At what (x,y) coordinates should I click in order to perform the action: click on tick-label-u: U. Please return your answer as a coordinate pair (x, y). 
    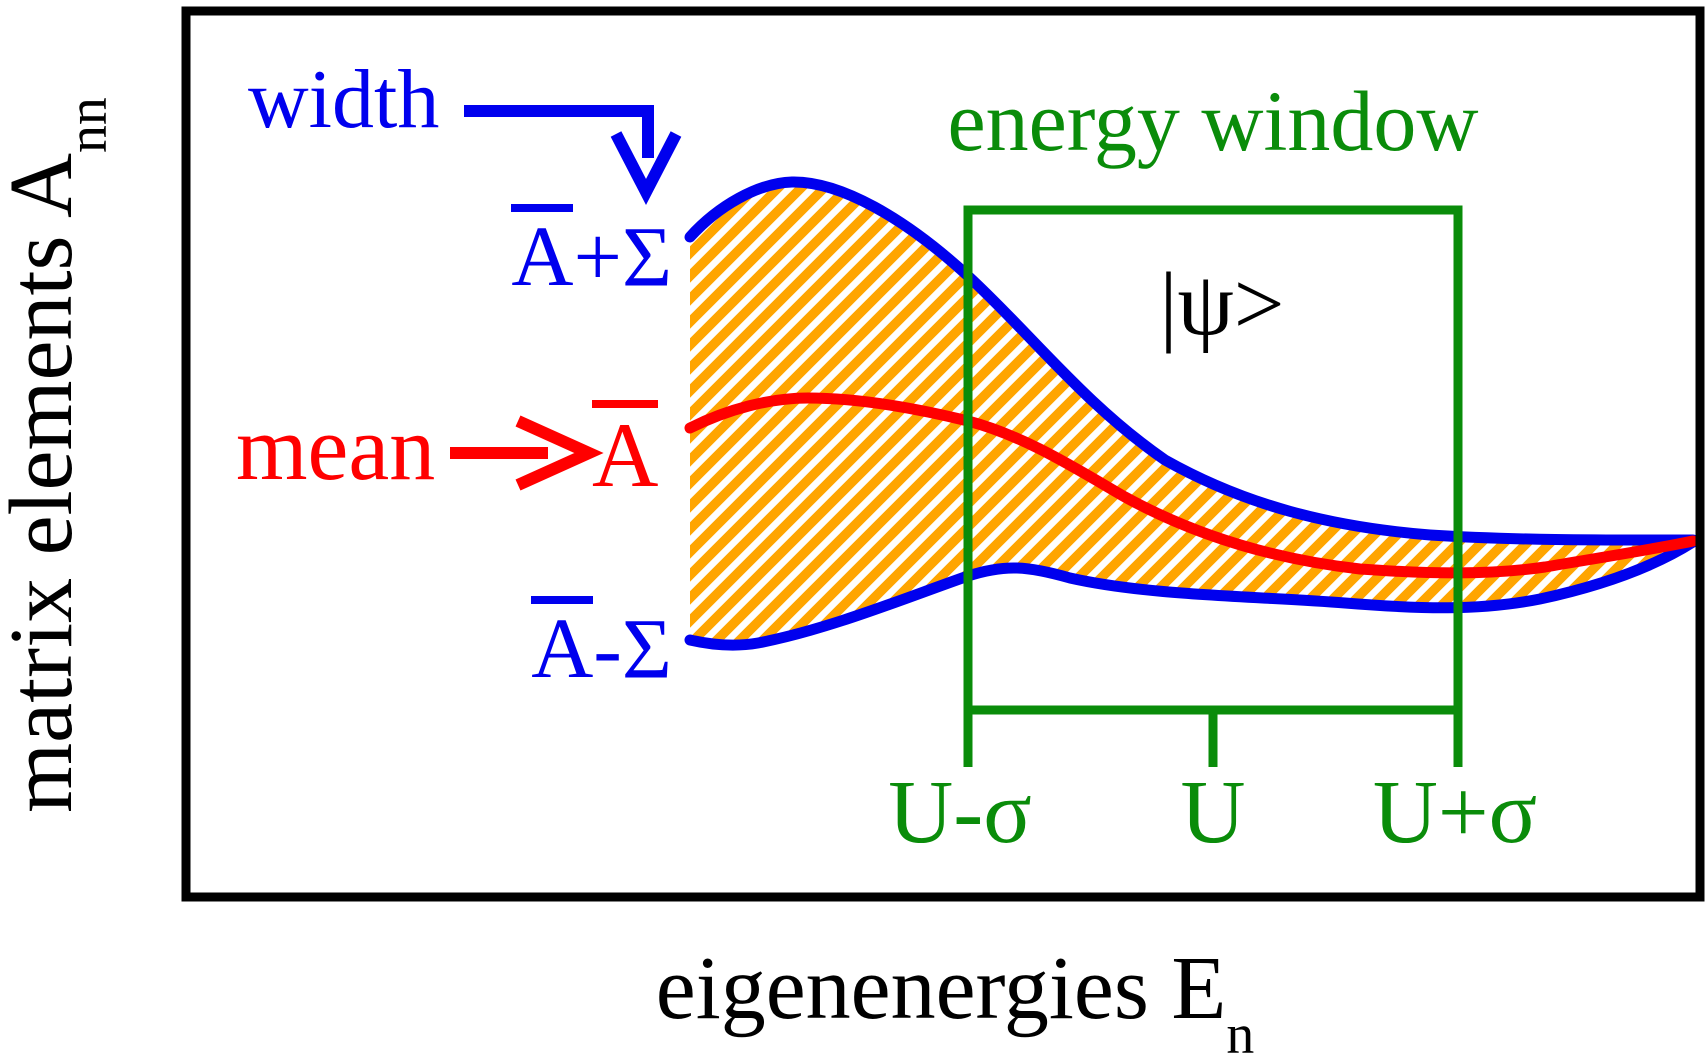
    Looking at the image, I should click on (1213, 812).